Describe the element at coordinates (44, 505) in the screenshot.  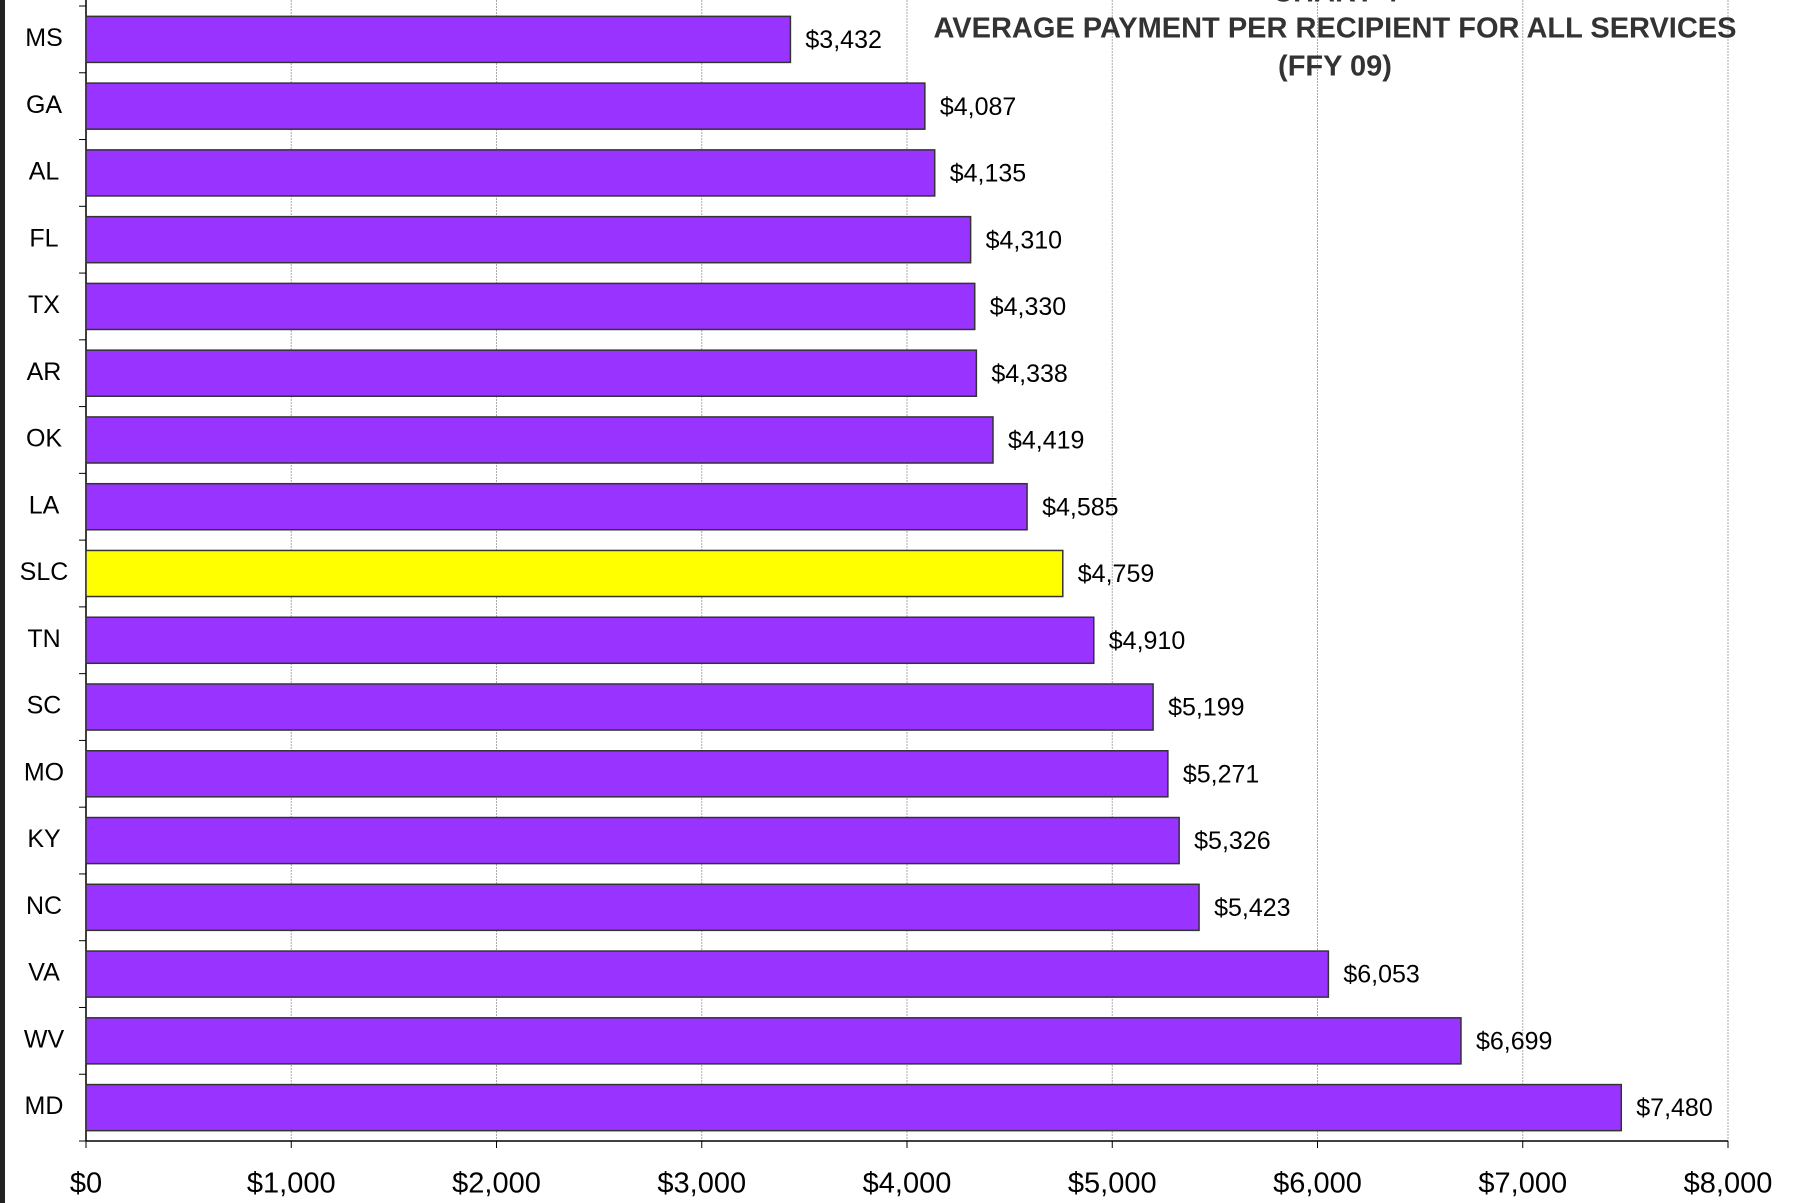
I see `y-tick-label: LA` at that location.